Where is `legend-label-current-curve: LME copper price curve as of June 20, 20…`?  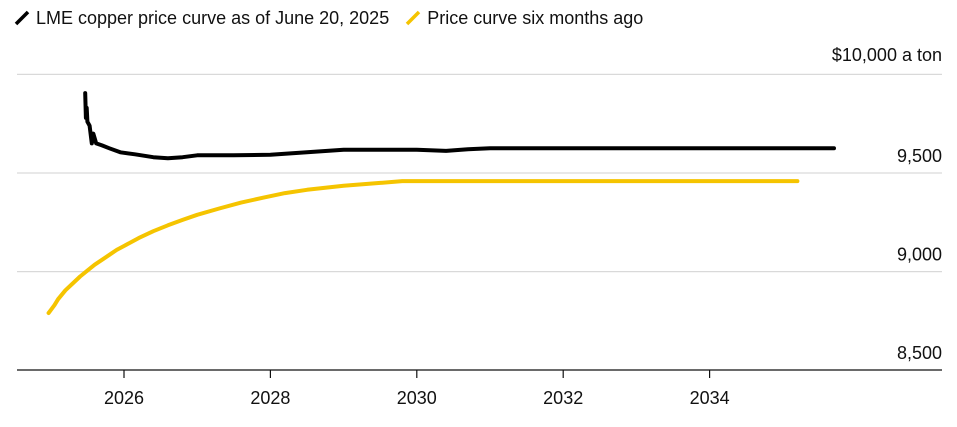 legend-label-current-curve: LME copper price curve as of June 20, 20… is located at coordinates (213, 17).